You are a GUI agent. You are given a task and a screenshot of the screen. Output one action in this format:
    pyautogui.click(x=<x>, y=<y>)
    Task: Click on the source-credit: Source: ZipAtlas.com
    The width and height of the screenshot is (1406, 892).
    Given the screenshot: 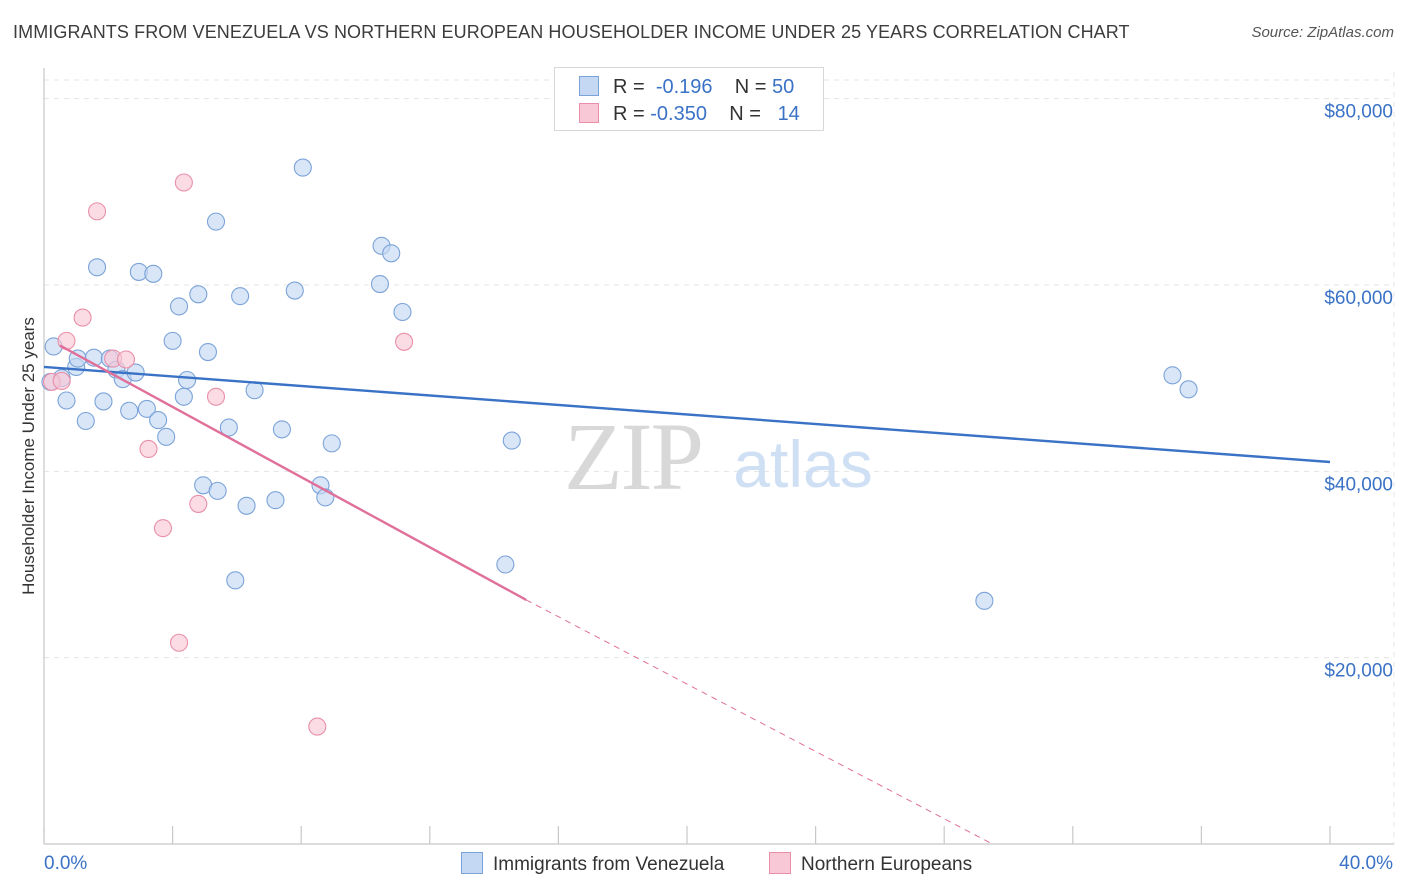 What is the action you would take?
    pyautogui.click(x=1322, y=32)
    